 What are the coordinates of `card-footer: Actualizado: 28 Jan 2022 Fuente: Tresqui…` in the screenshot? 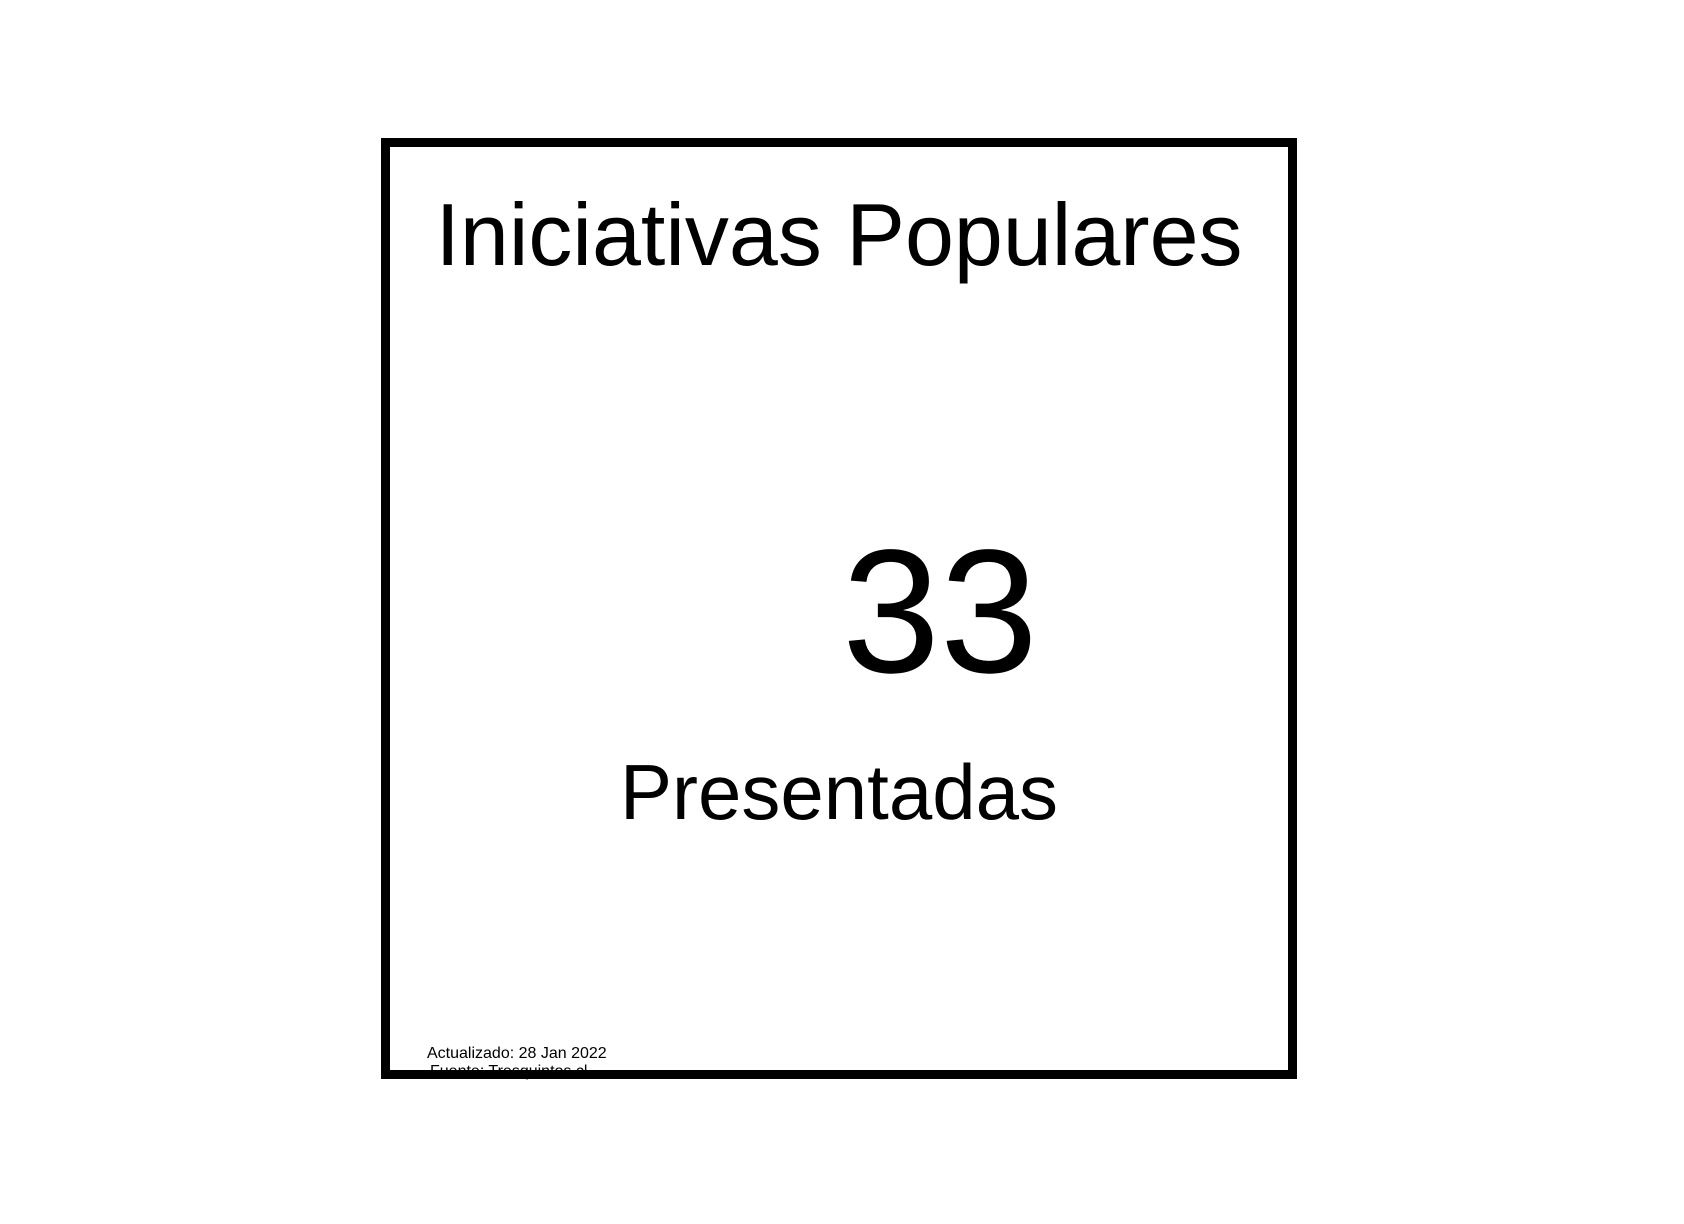 It's located at (517, 1063).